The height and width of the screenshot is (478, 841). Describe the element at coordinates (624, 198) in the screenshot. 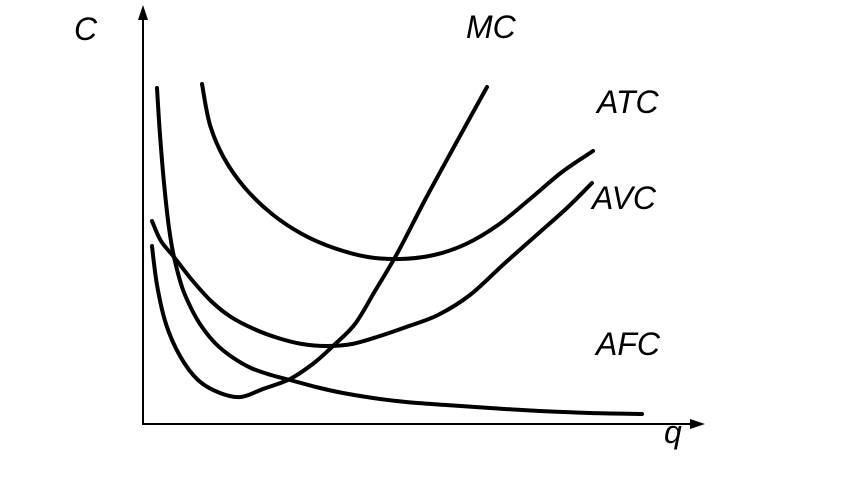

I see `avc-curve-label: AVC` at that location.